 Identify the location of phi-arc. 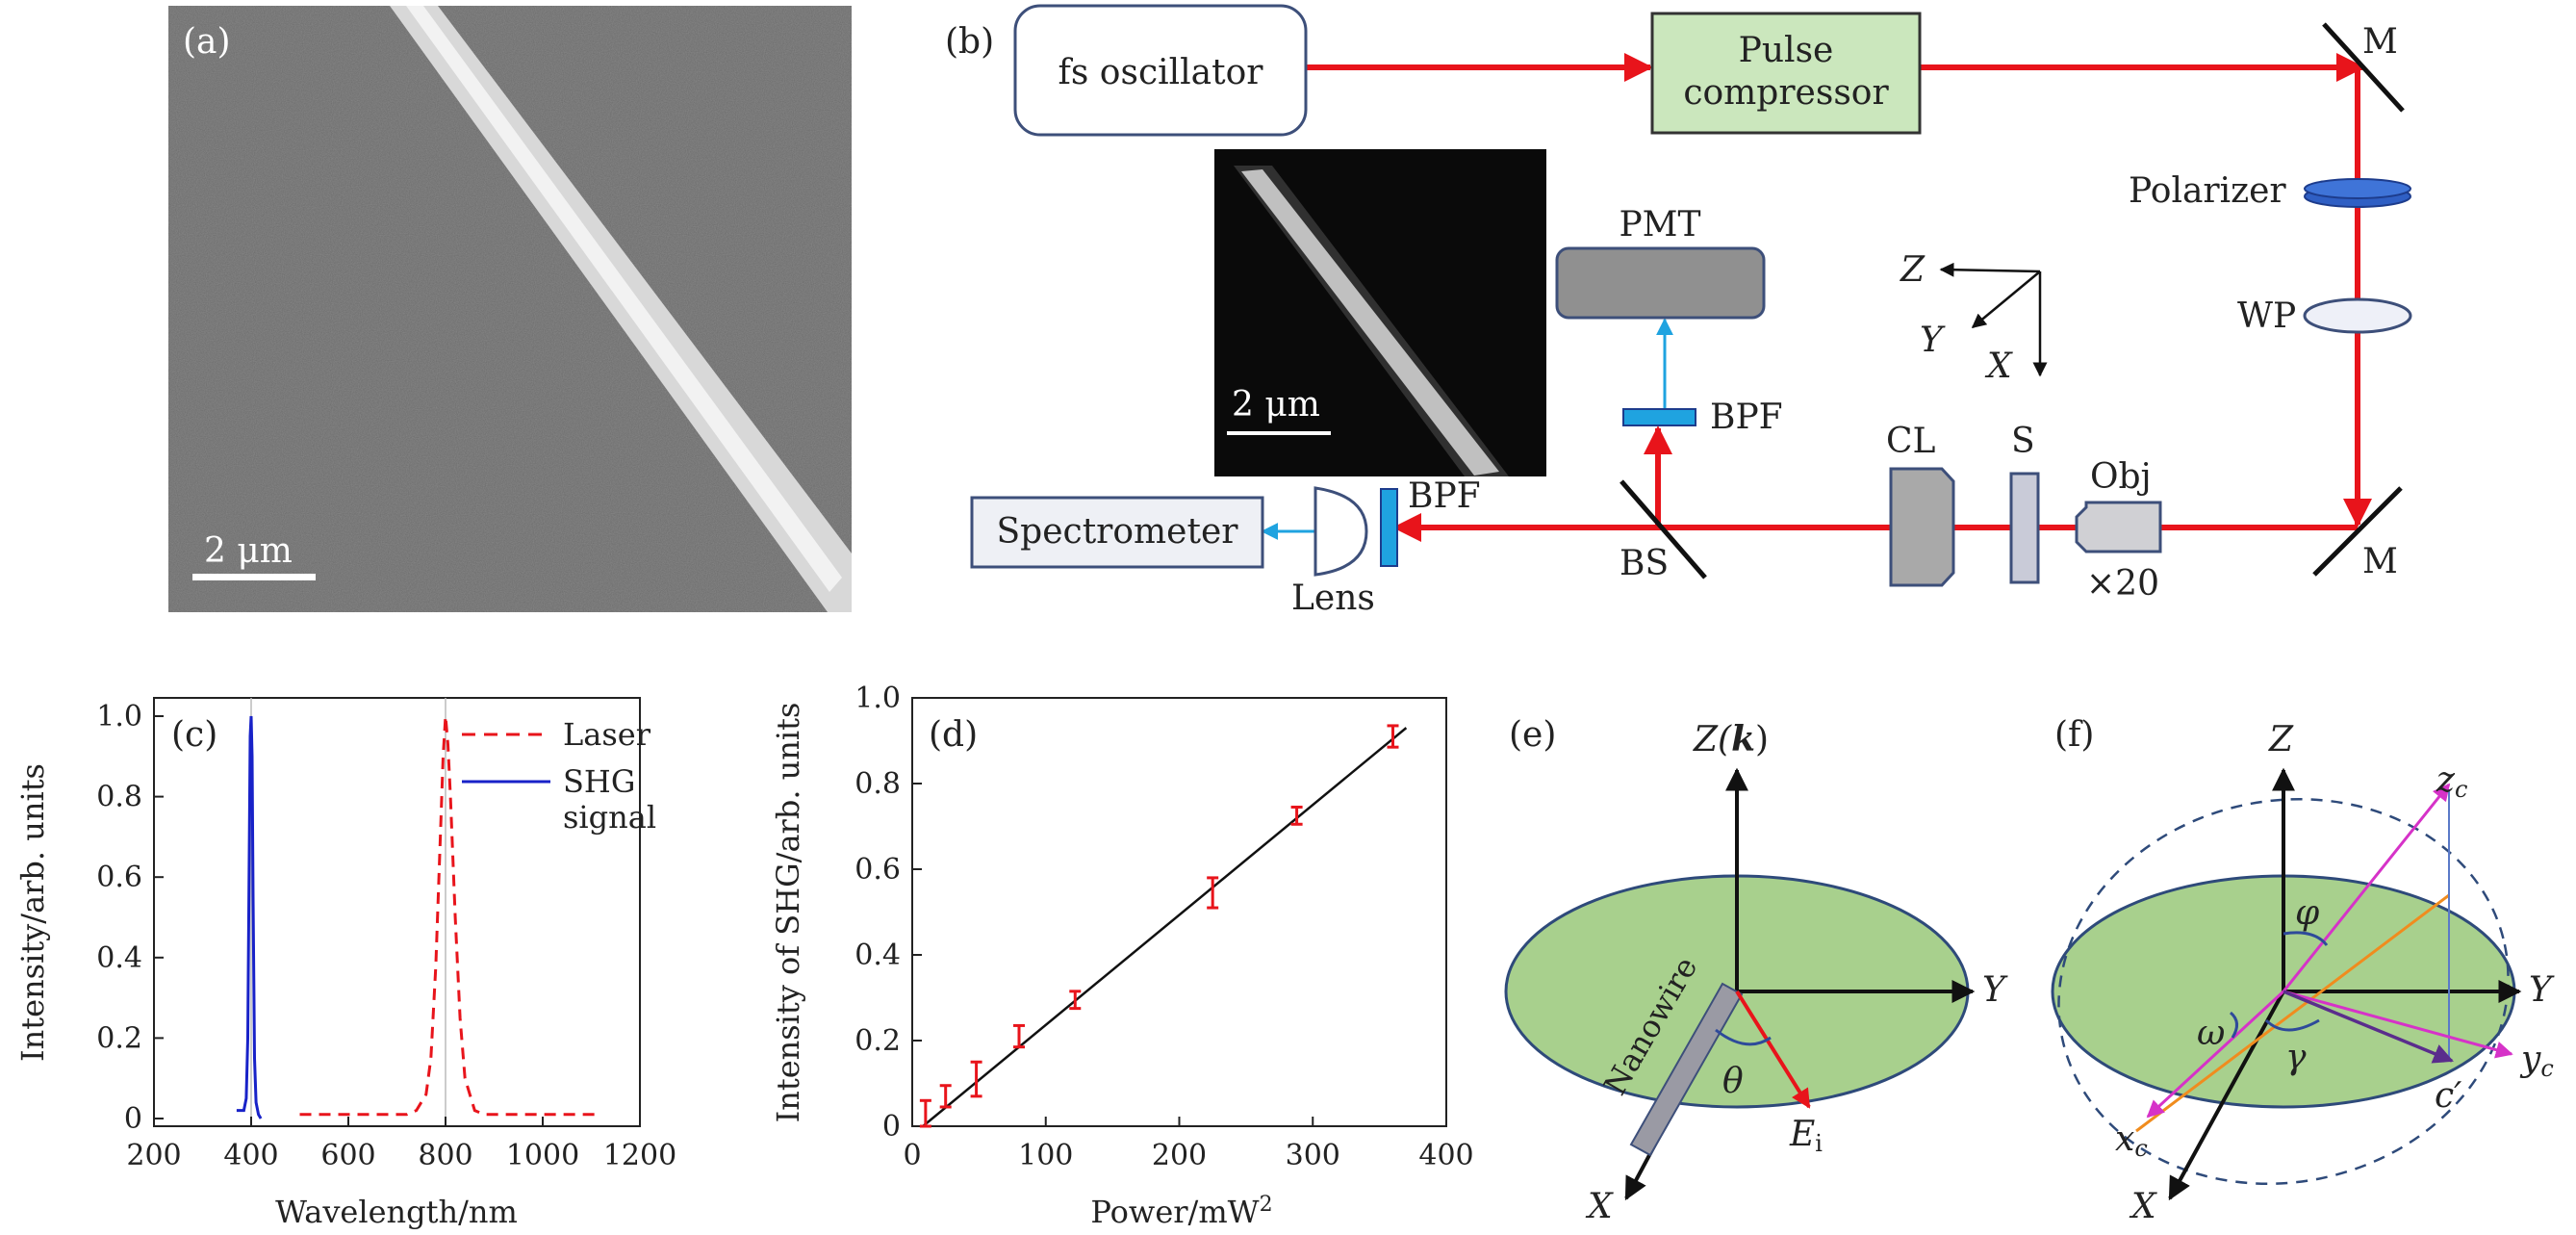
(2306, 938).